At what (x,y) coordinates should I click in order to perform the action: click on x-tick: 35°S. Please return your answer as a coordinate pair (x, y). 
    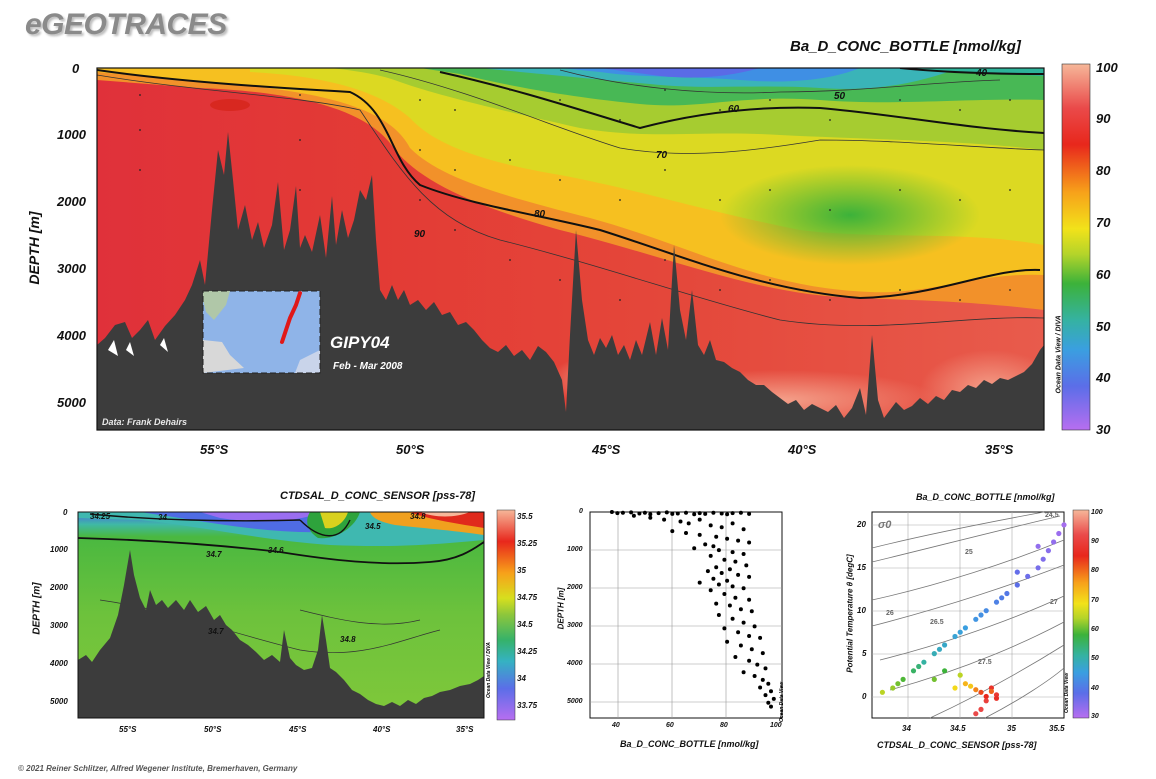
    Looking at the image, I should click on (465, 729).